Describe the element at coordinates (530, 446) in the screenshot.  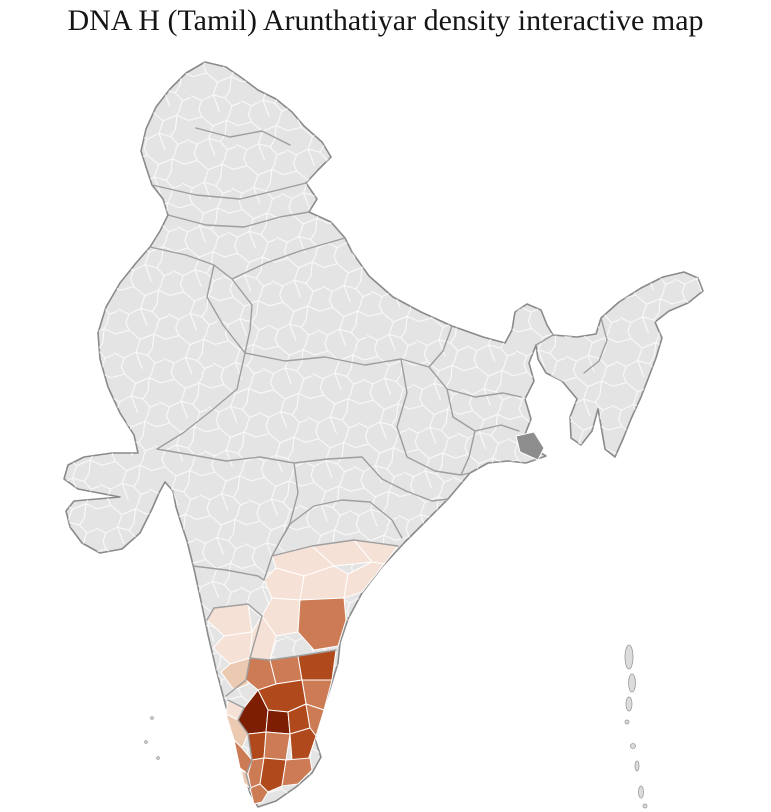
I see `district-kolkata-dark` at that location.